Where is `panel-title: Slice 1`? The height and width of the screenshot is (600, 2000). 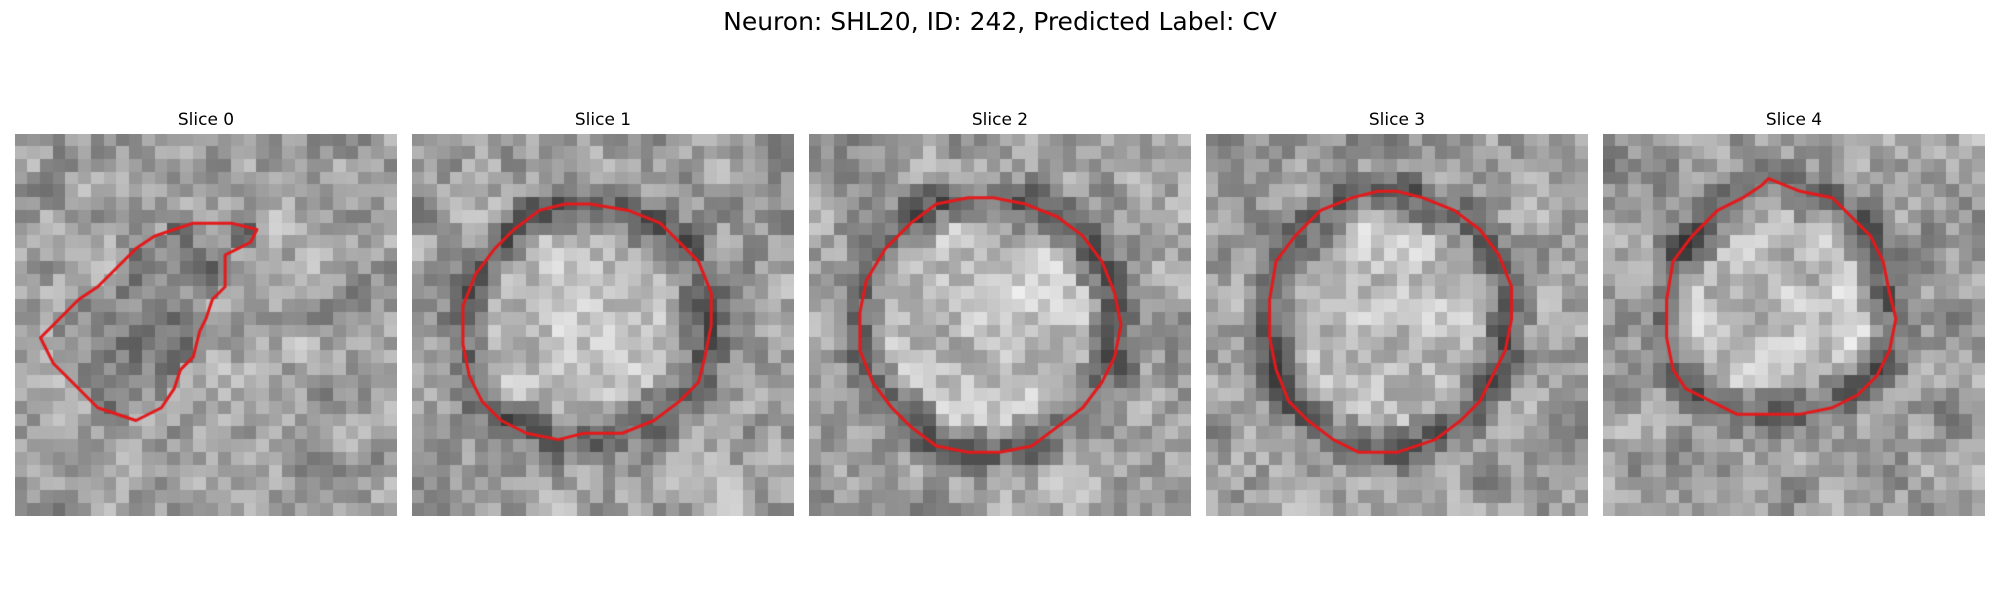 panel-title: Slice 1 is located at coordinates (603, 120).